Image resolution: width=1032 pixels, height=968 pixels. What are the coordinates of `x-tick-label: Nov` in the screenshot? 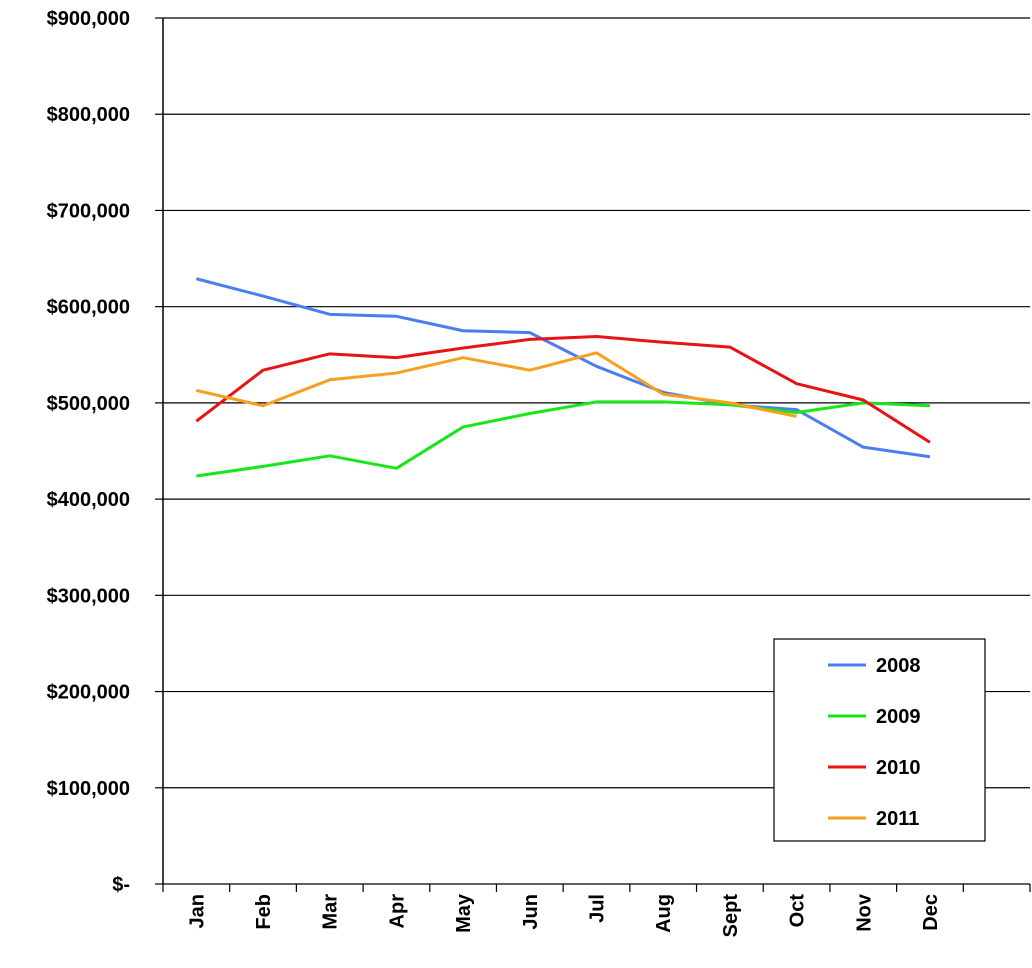 It's located at (864, 912).